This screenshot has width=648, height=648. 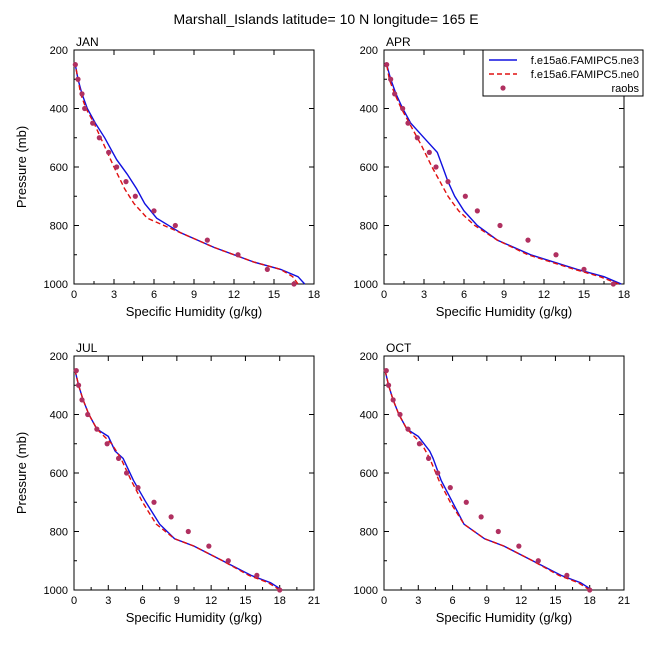 What do you see at coordinates (585, 75) in the screenshot?
I see `legend-label: f.e15a6.FAMIPC5.ne0` at bounding box center [585, 75].